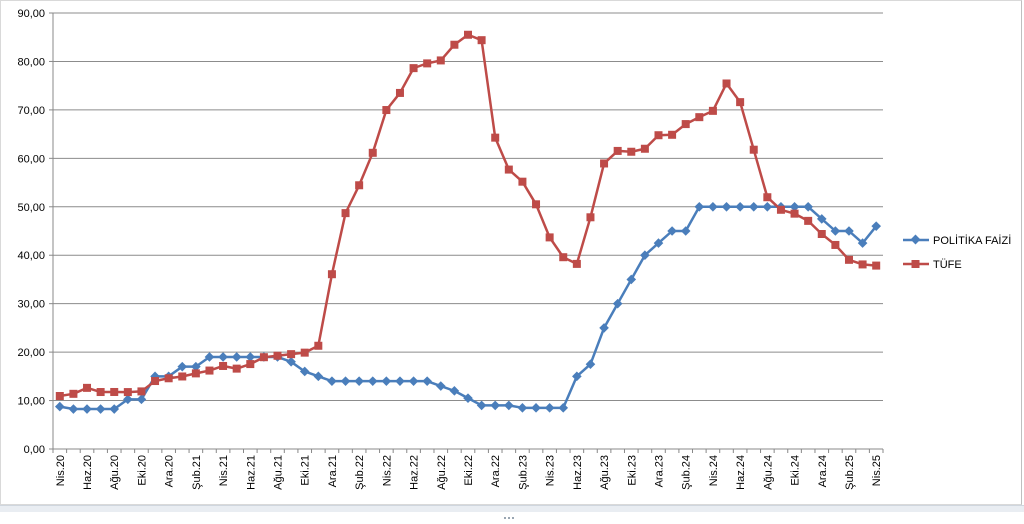  I want to click on x-tick-label: Eki.20, so click(142, 470).